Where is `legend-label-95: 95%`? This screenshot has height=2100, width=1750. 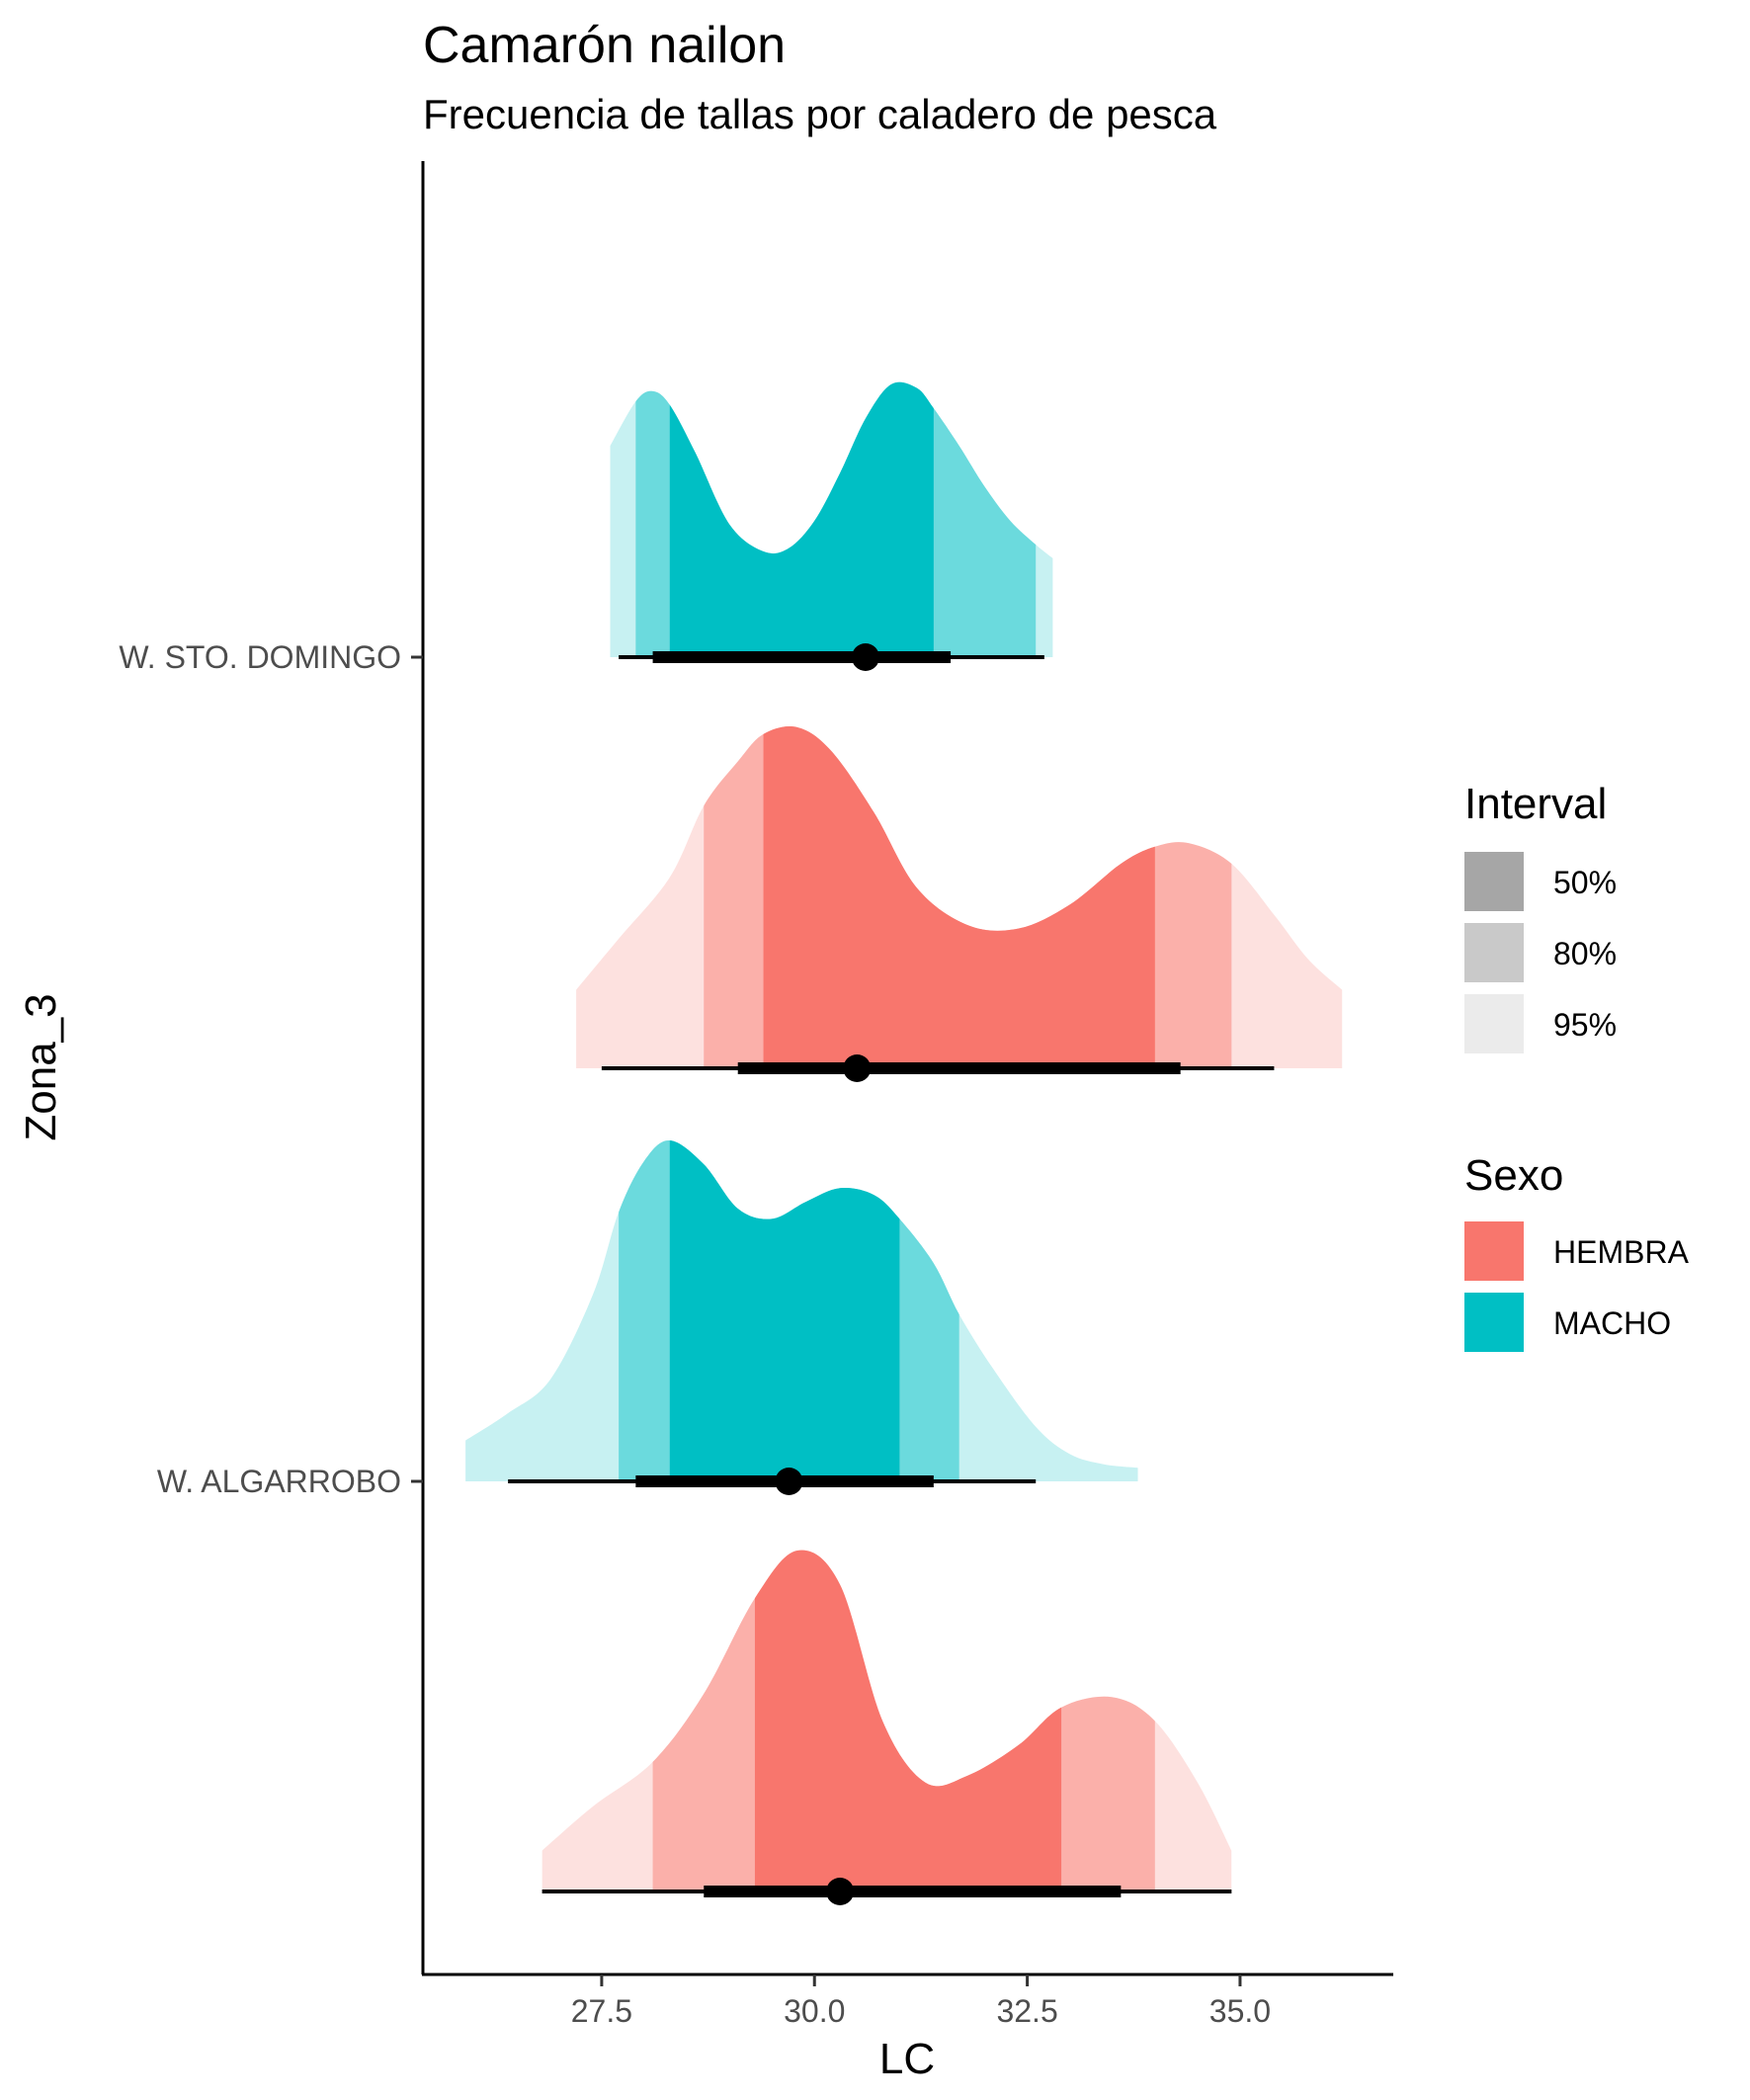 legend-label-95: 95% is located at coordinates (1585, 1025).